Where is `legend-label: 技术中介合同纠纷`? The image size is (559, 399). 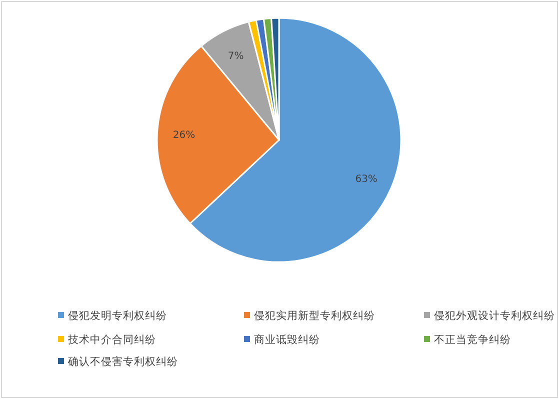
legend-label: 技术中介合同纠纷 is located at coordinates (111, 339).